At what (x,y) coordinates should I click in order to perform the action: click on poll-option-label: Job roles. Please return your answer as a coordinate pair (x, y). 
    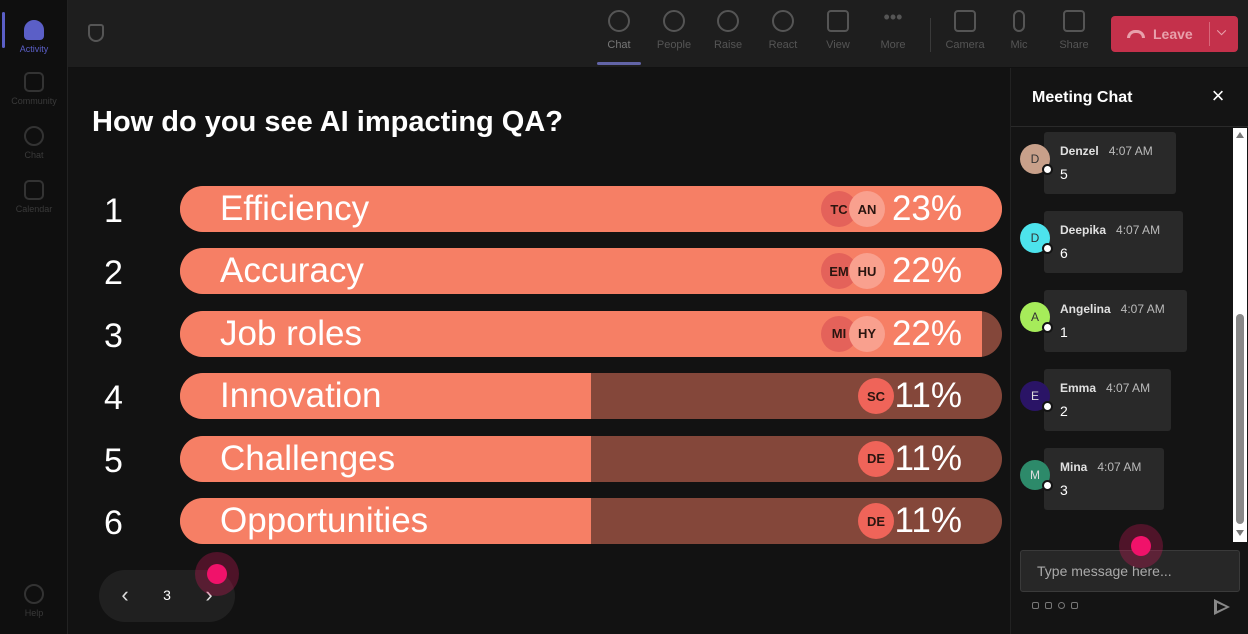
    Looking at the image, I should click on (291, 333).